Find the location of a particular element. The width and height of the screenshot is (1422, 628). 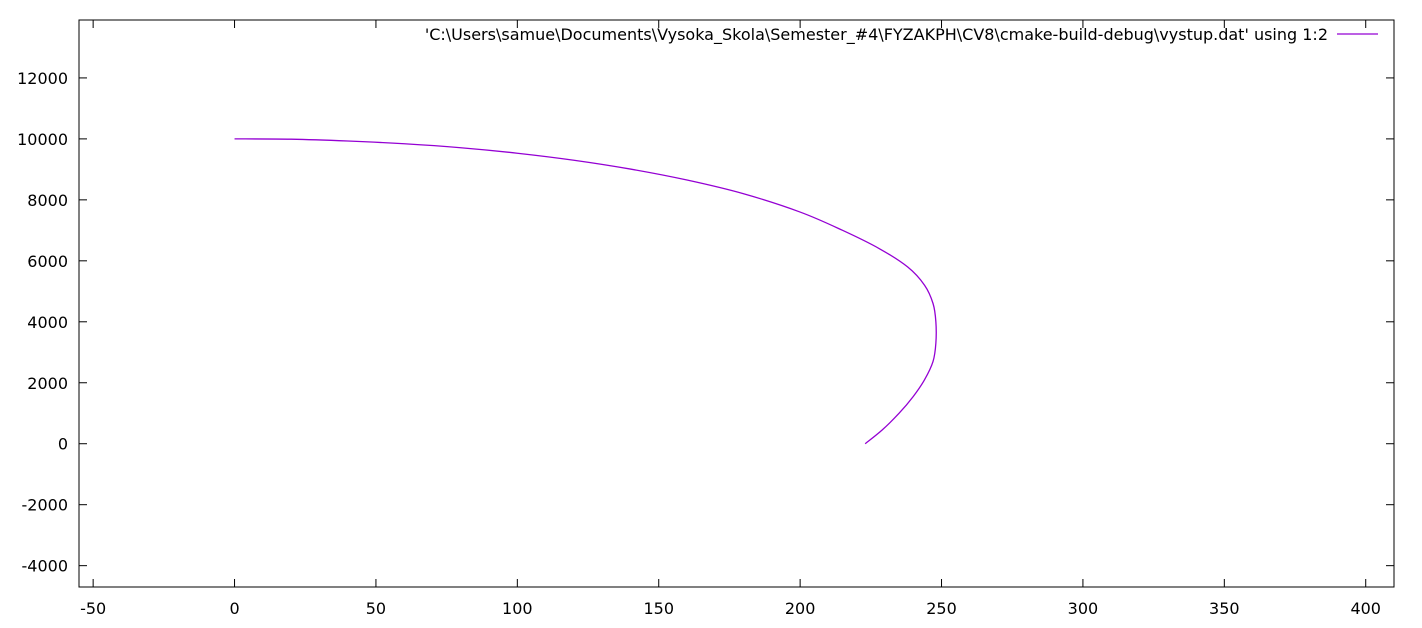

x-tick-label: -50 is located at coordinates (93, 608).